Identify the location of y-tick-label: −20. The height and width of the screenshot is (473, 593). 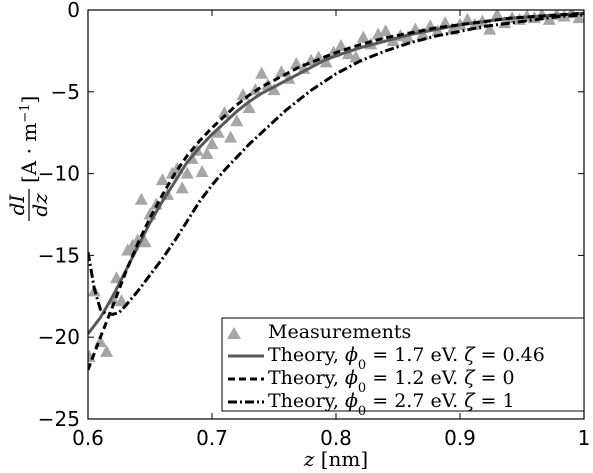
(59, 337).